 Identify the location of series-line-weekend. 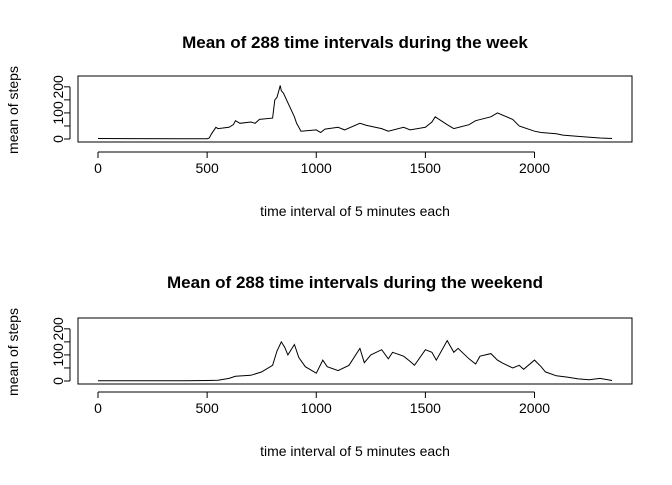
(355, 360).